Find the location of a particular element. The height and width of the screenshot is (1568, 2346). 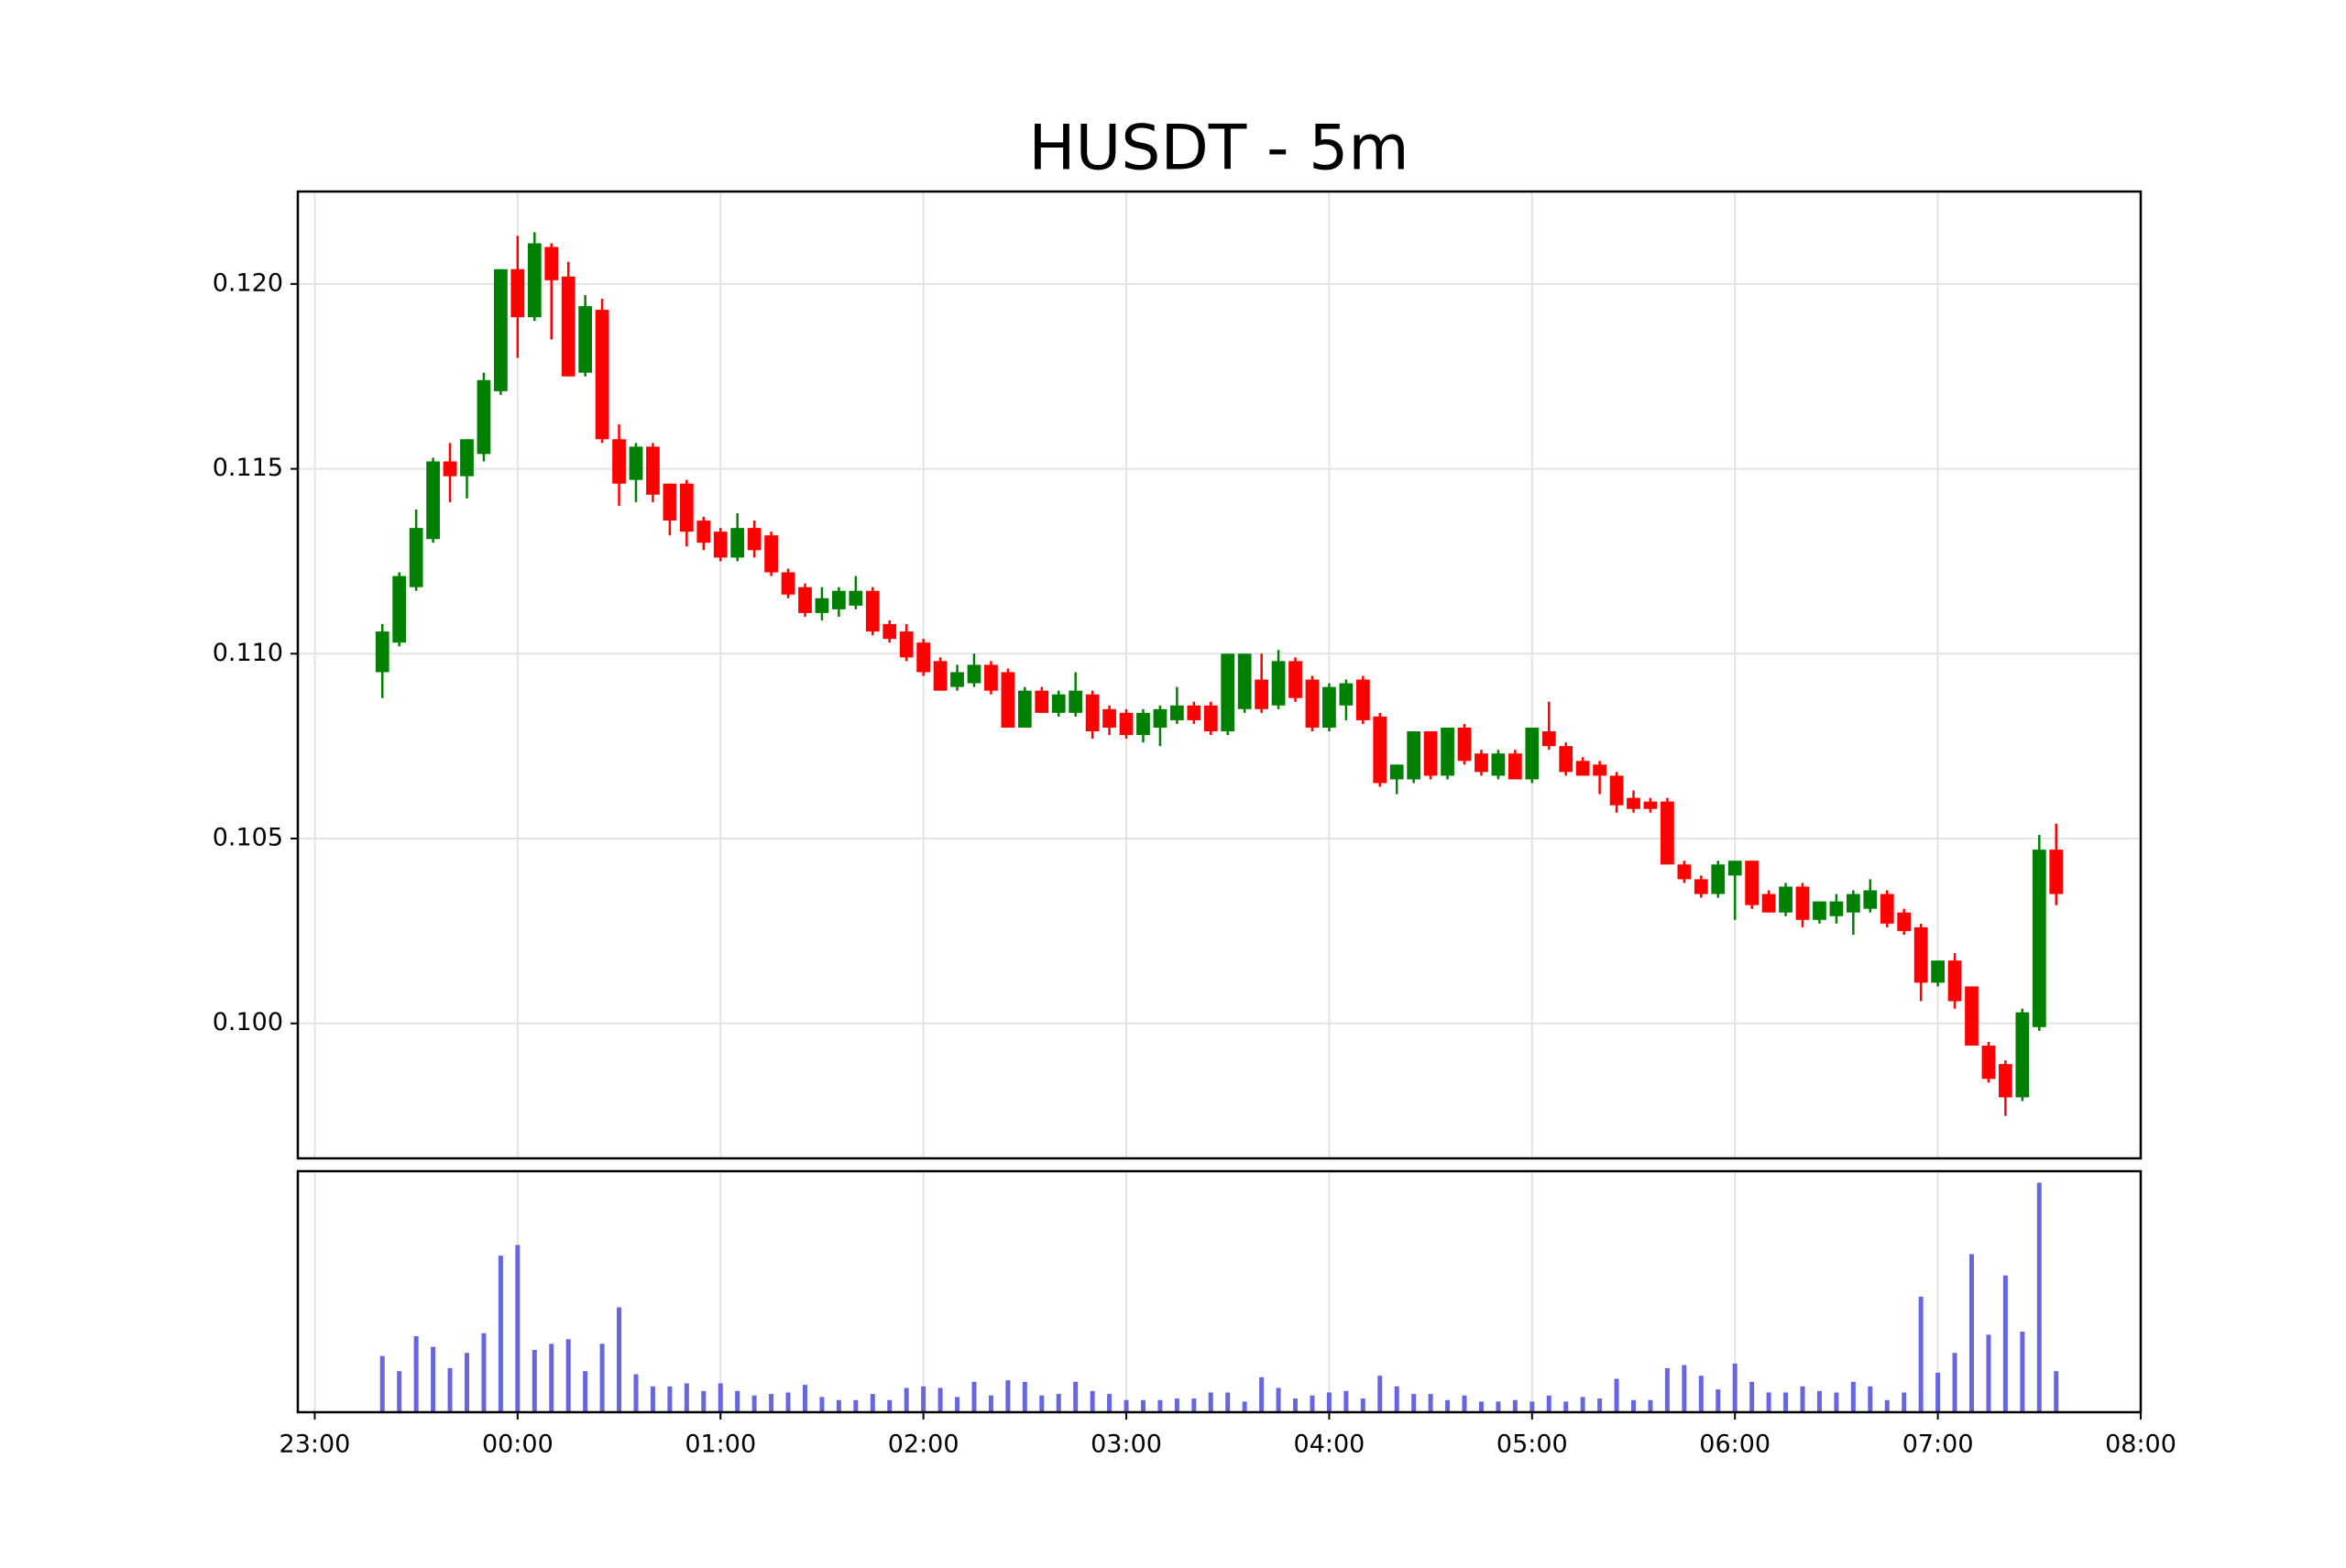

y-tick-label: 0.100 is located at coordinates (248, 1022).